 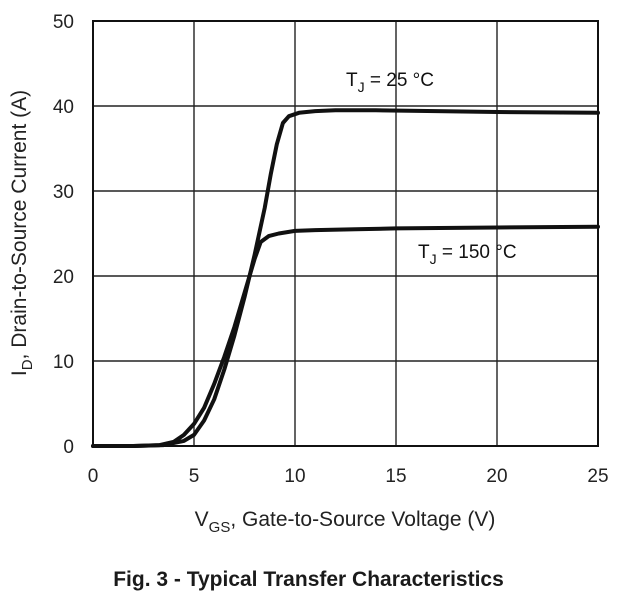 I want to click on x-axis-label-rest: , Gate-to-Source Voltage (V), so click(x=362, y=519).